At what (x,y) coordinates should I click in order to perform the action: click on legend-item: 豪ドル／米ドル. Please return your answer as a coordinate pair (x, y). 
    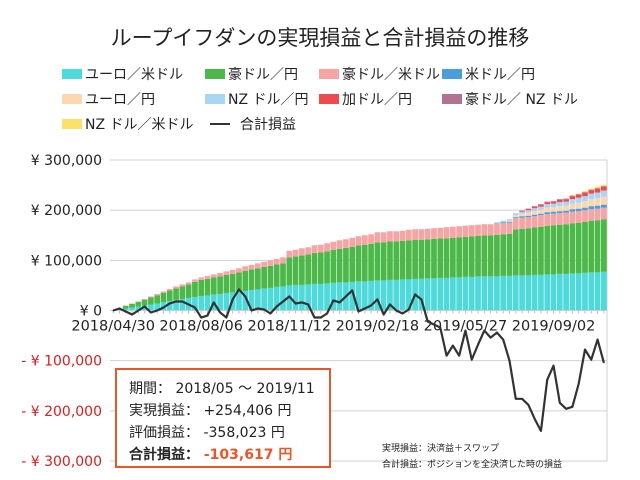
    Looking at the image, I should click on (379, 74).